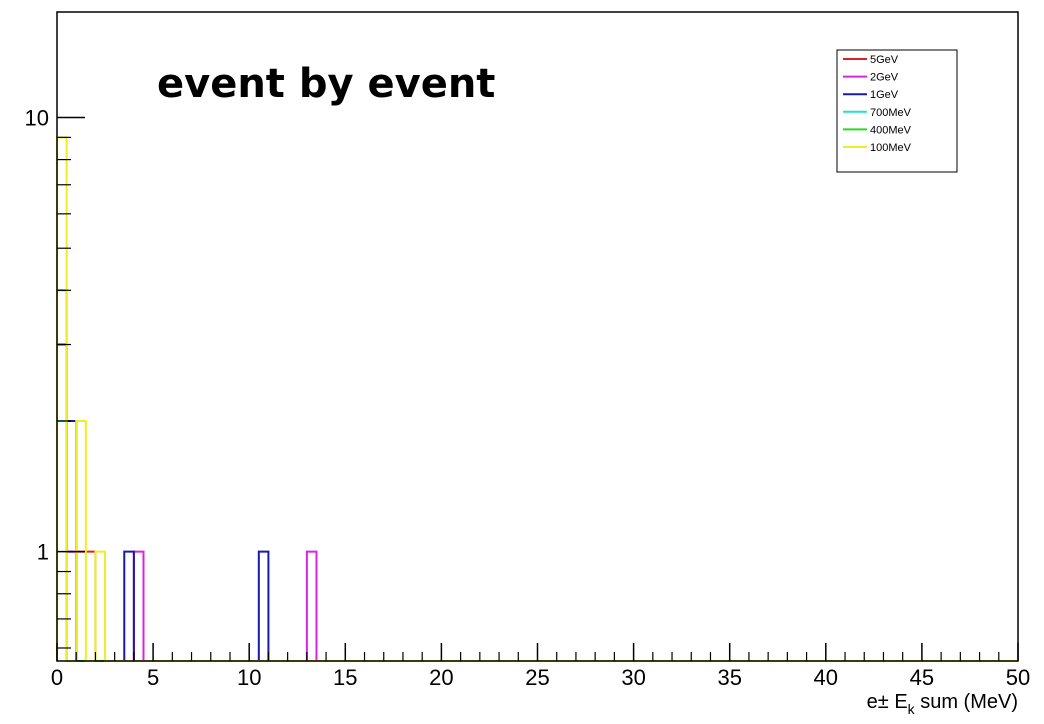  What do you see at coordinates (441, 677) in the screenshot?
I see `x-tick-label: 20` at bounding box center [441, 677].